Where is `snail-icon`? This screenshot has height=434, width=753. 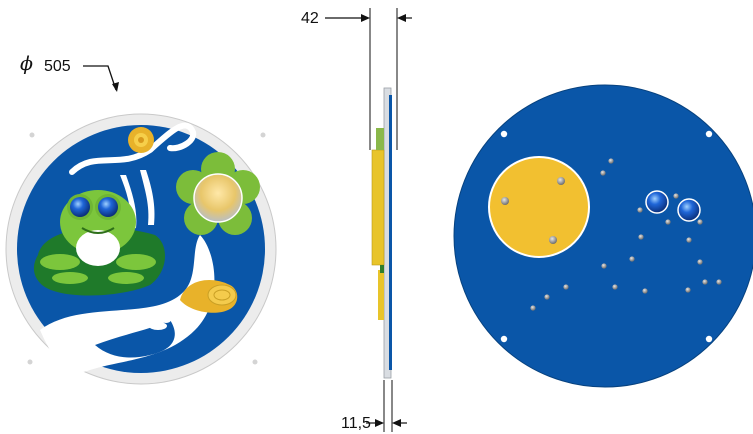
snail-icon is located at coordinates (209, 296).